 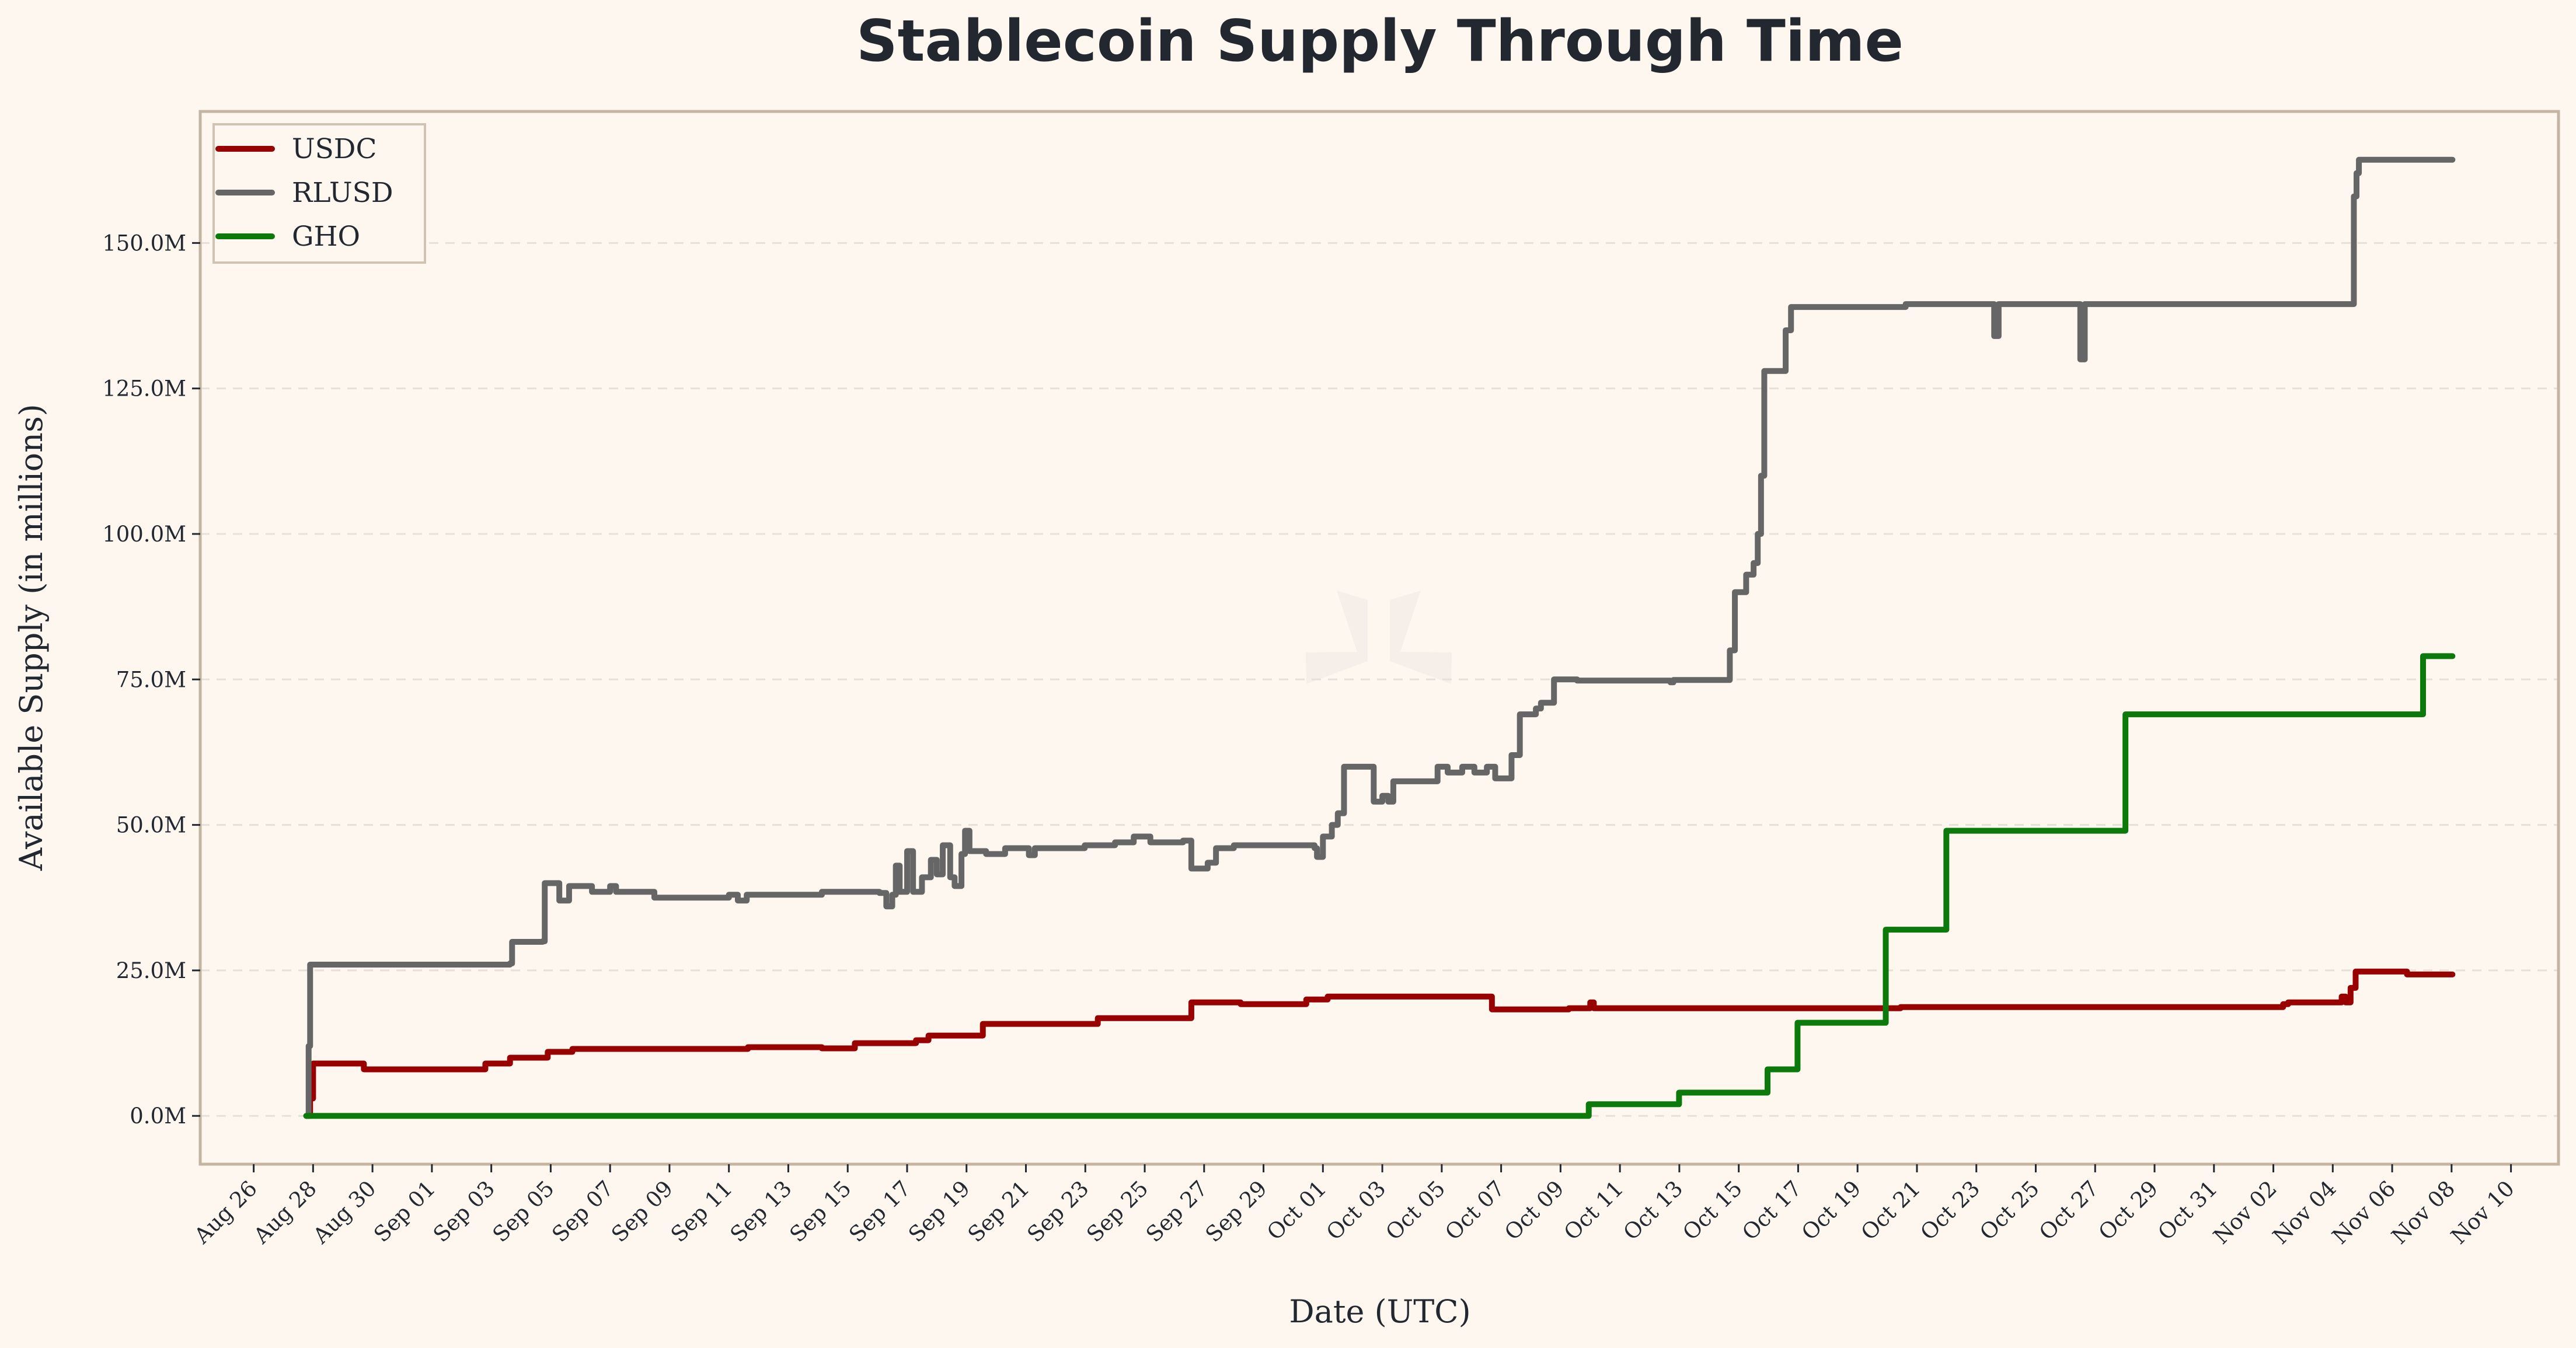 I want to click on y-tick-label: 125.0M, so click(x=144, y=389).